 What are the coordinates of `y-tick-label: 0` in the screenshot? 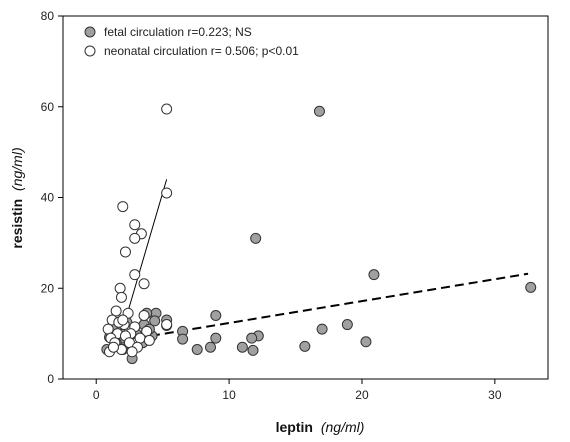 It's located at (50, 379).